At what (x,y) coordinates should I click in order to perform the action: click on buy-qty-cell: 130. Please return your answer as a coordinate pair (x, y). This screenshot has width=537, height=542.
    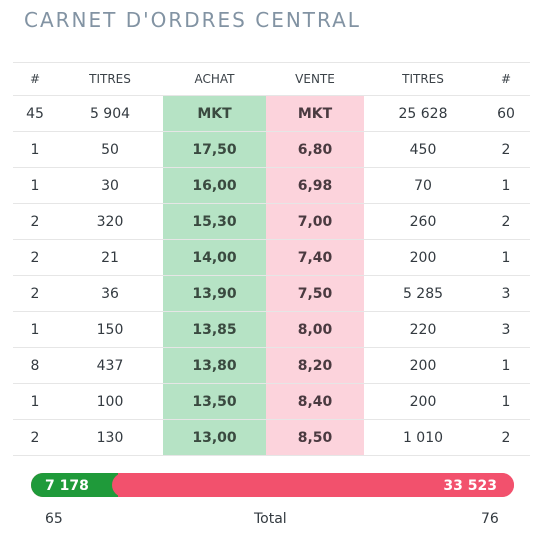
    Looking at the image, I should click on (110, 437).